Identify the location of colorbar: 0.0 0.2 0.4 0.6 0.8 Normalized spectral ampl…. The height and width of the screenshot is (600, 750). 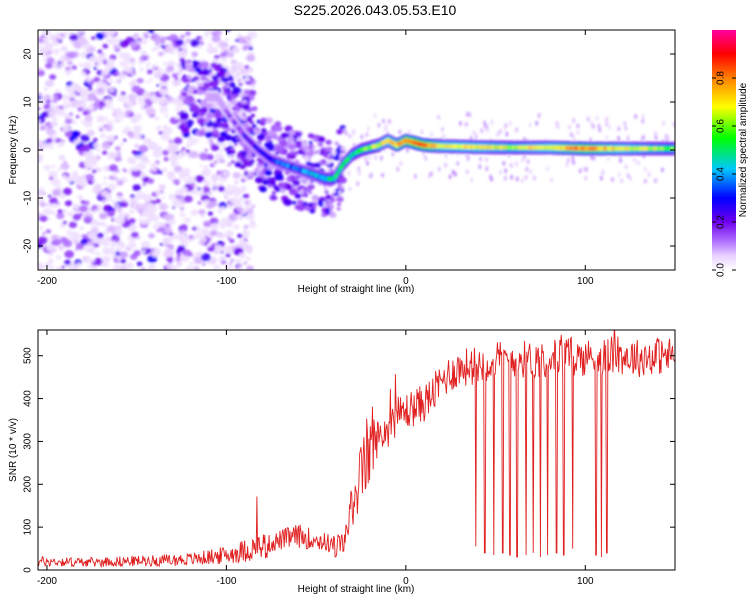
(730, 153).